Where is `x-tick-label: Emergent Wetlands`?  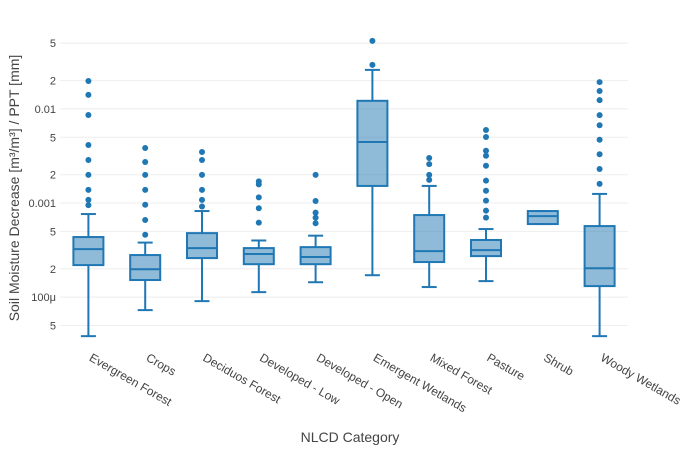
x-tick-label: Emergent Wetlands is located at coordinates (420, 382).